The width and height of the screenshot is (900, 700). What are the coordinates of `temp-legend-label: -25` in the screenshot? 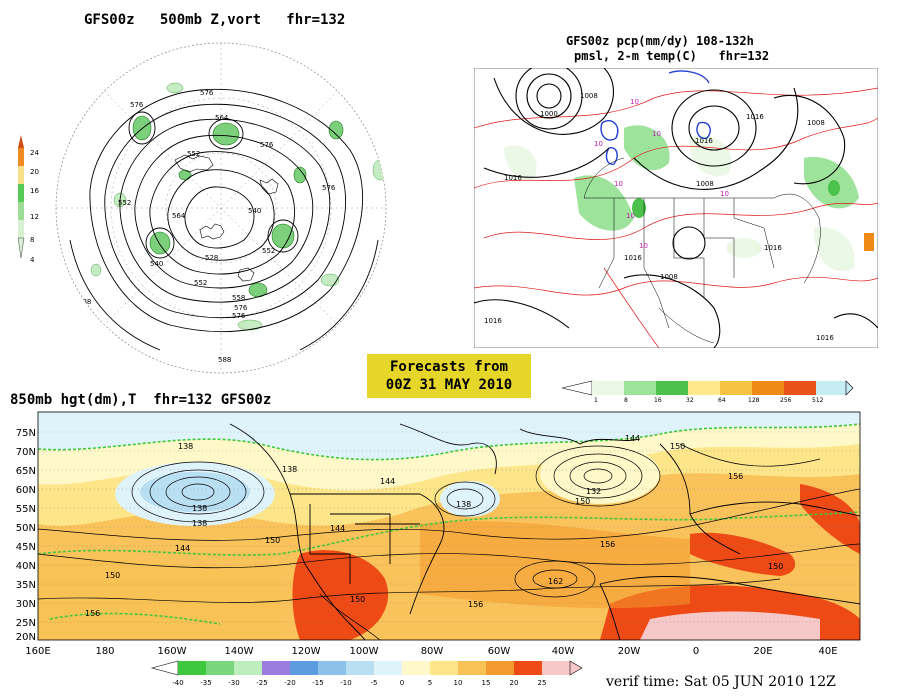 It's located at (261, 683).